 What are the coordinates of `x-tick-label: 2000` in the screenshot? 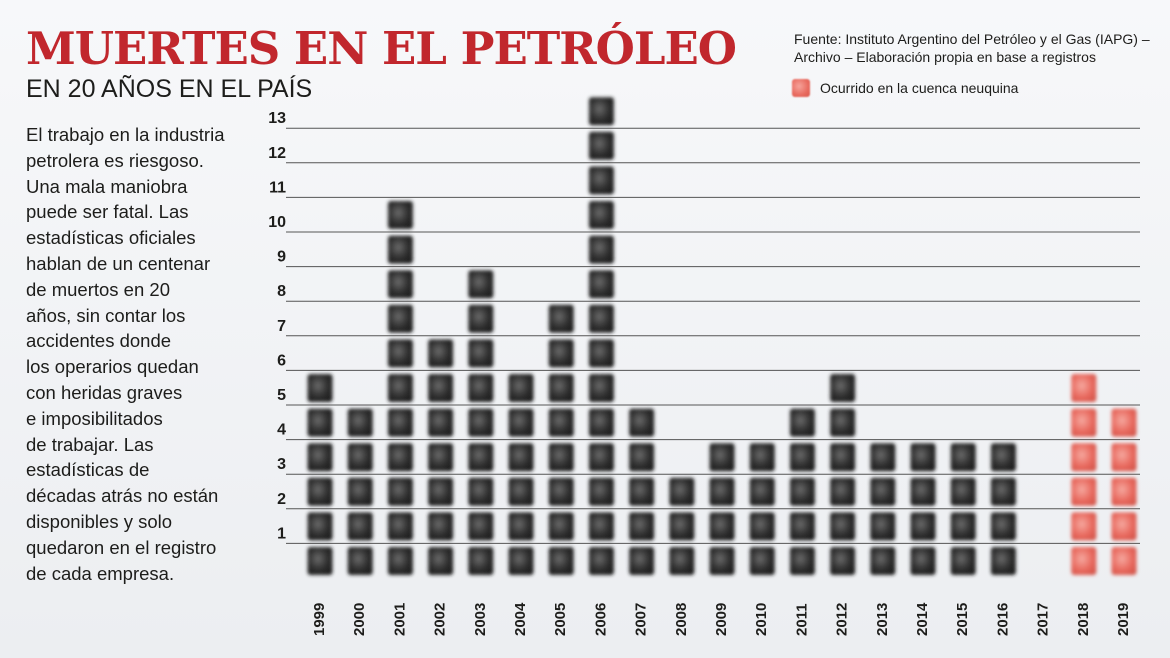 It's located at (359, 619).